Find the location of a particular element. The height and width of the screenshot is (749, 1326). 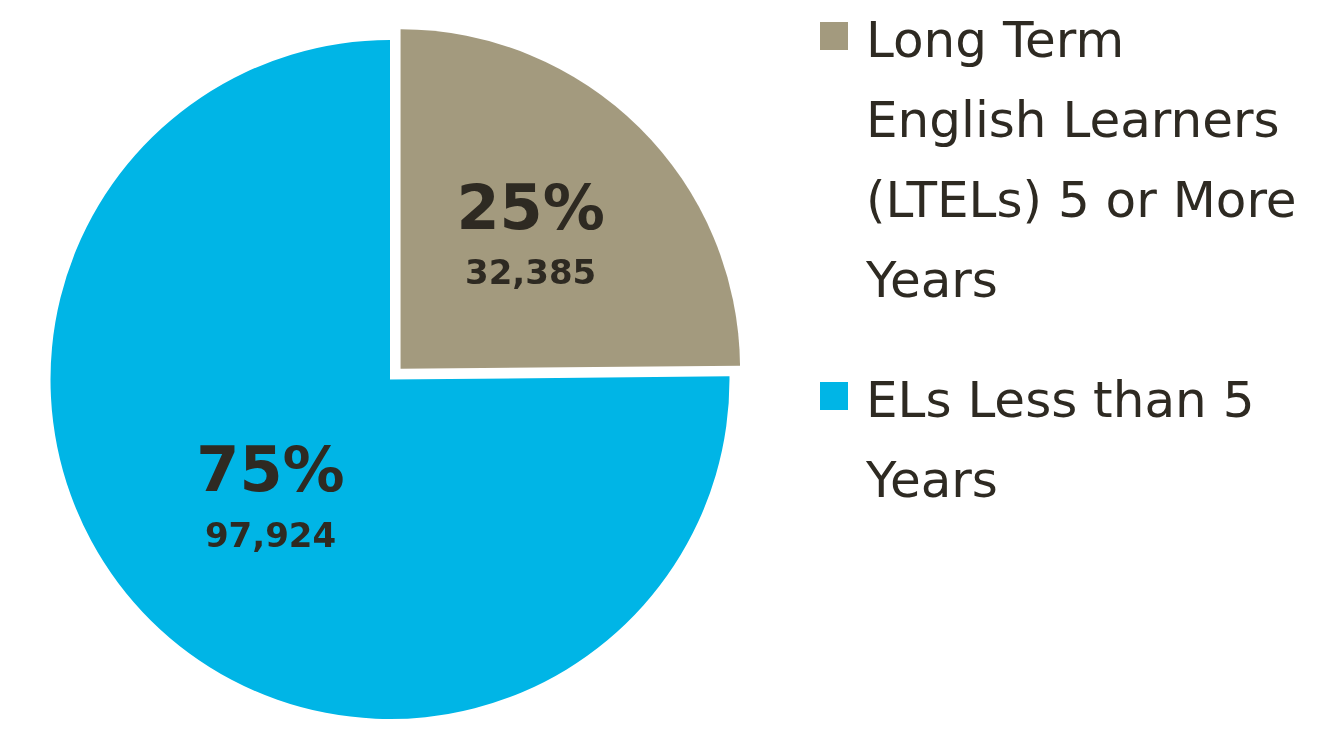

data-label: 25% 32,385 is located at coordinates (530, 231).